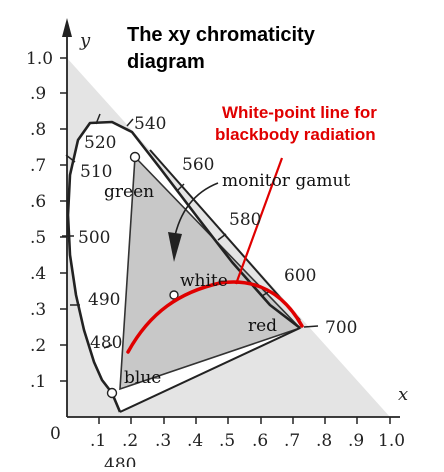  What do you see at coordinates (150, 124) in the screenshot?
I see `wavelength-label-540: 540` at bounding box center [150, 124].